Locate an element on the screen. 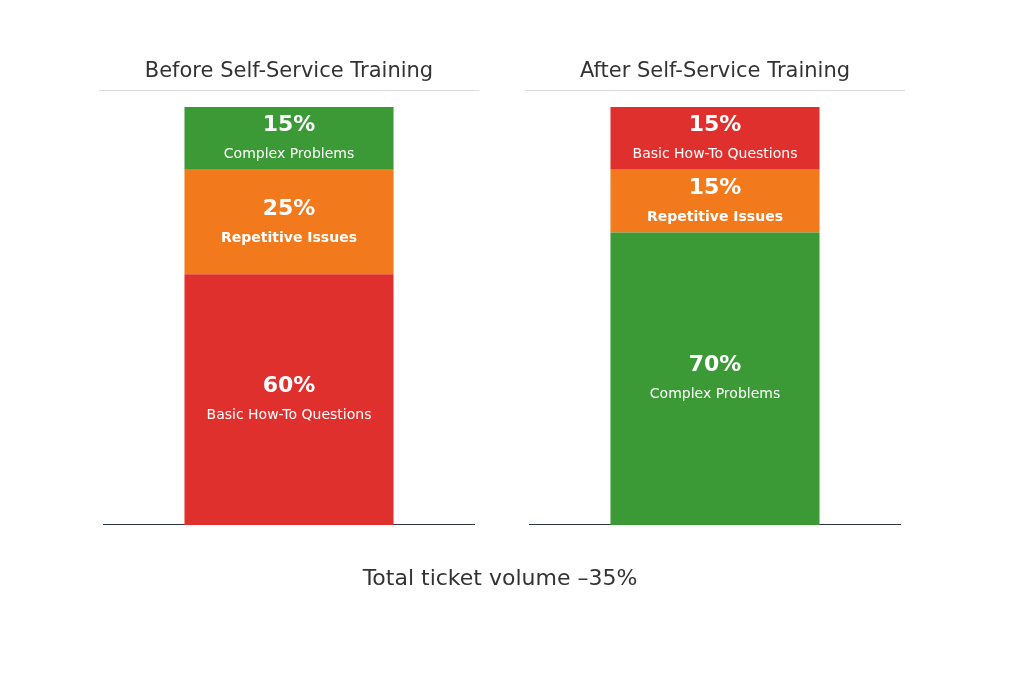  text: Total ticket volume –35% is located at coordinates (500, 577).